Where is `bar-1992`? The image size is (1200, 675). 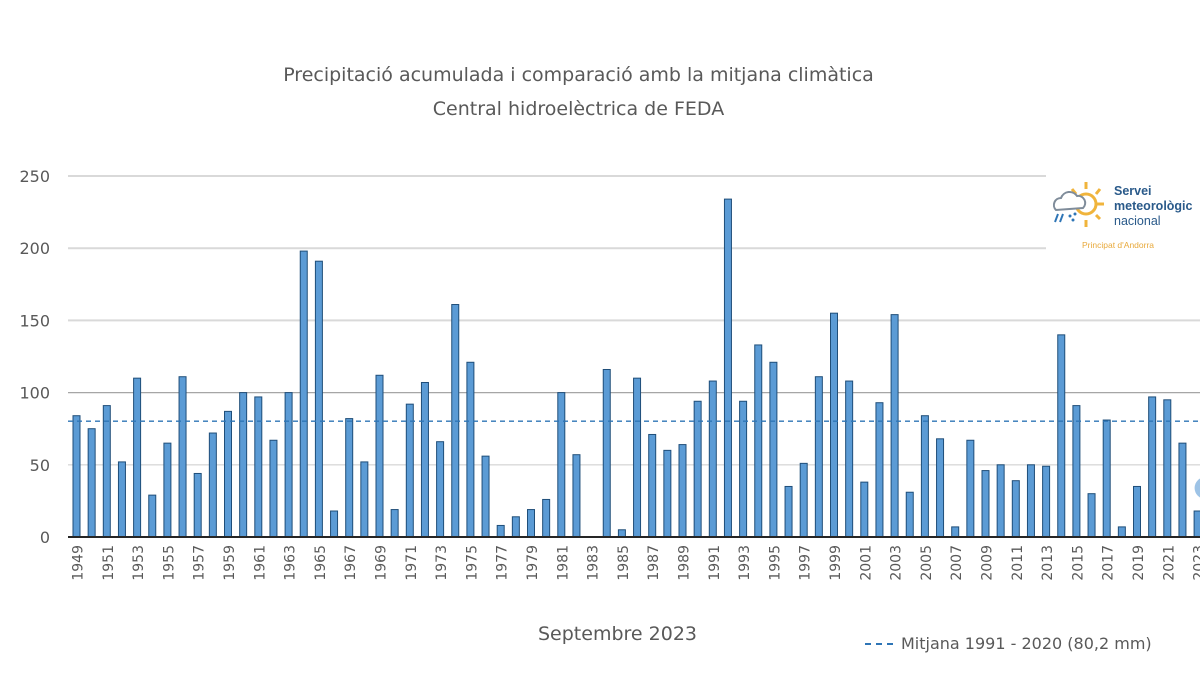 bar-1992 is located at coordinates (727, 368).